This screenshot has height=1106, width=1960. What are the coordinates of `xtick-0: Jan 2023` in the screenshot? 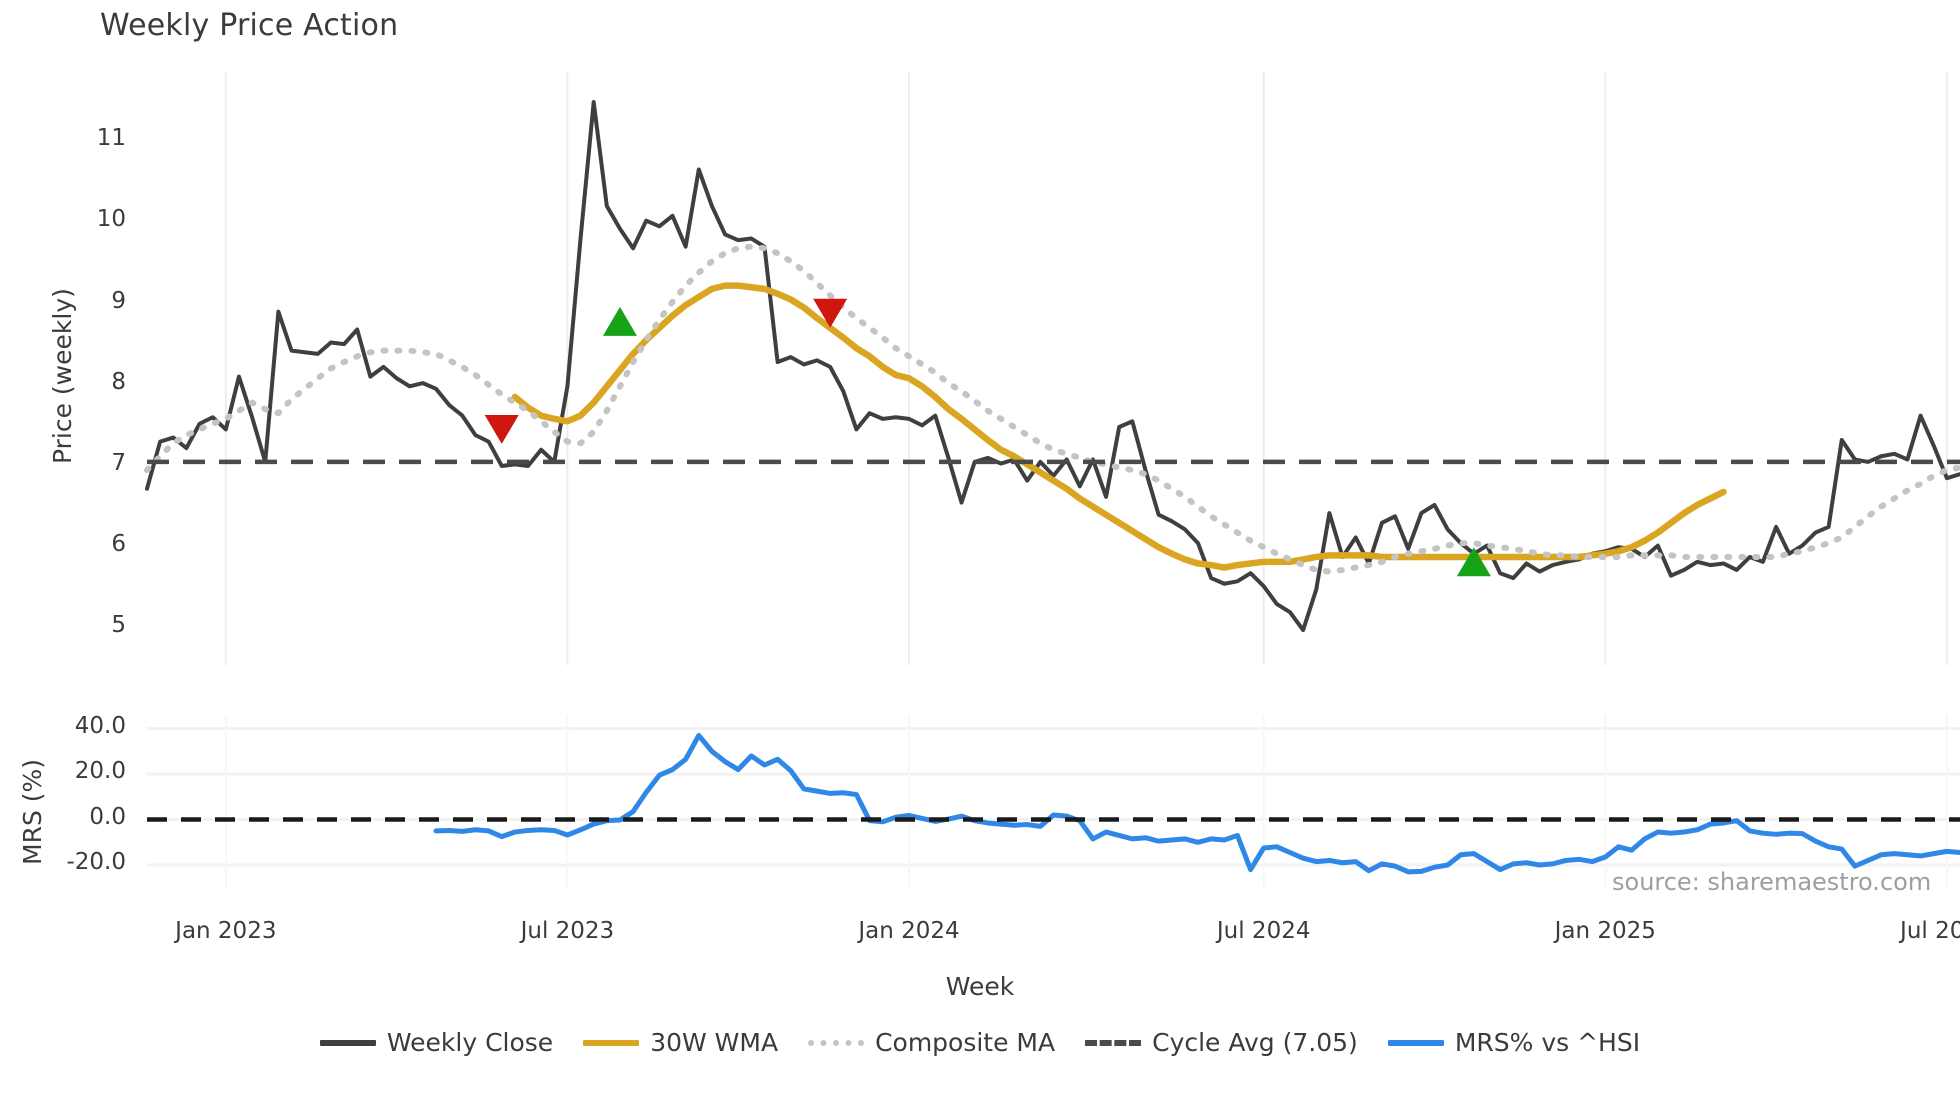 It's located at (226, 931).